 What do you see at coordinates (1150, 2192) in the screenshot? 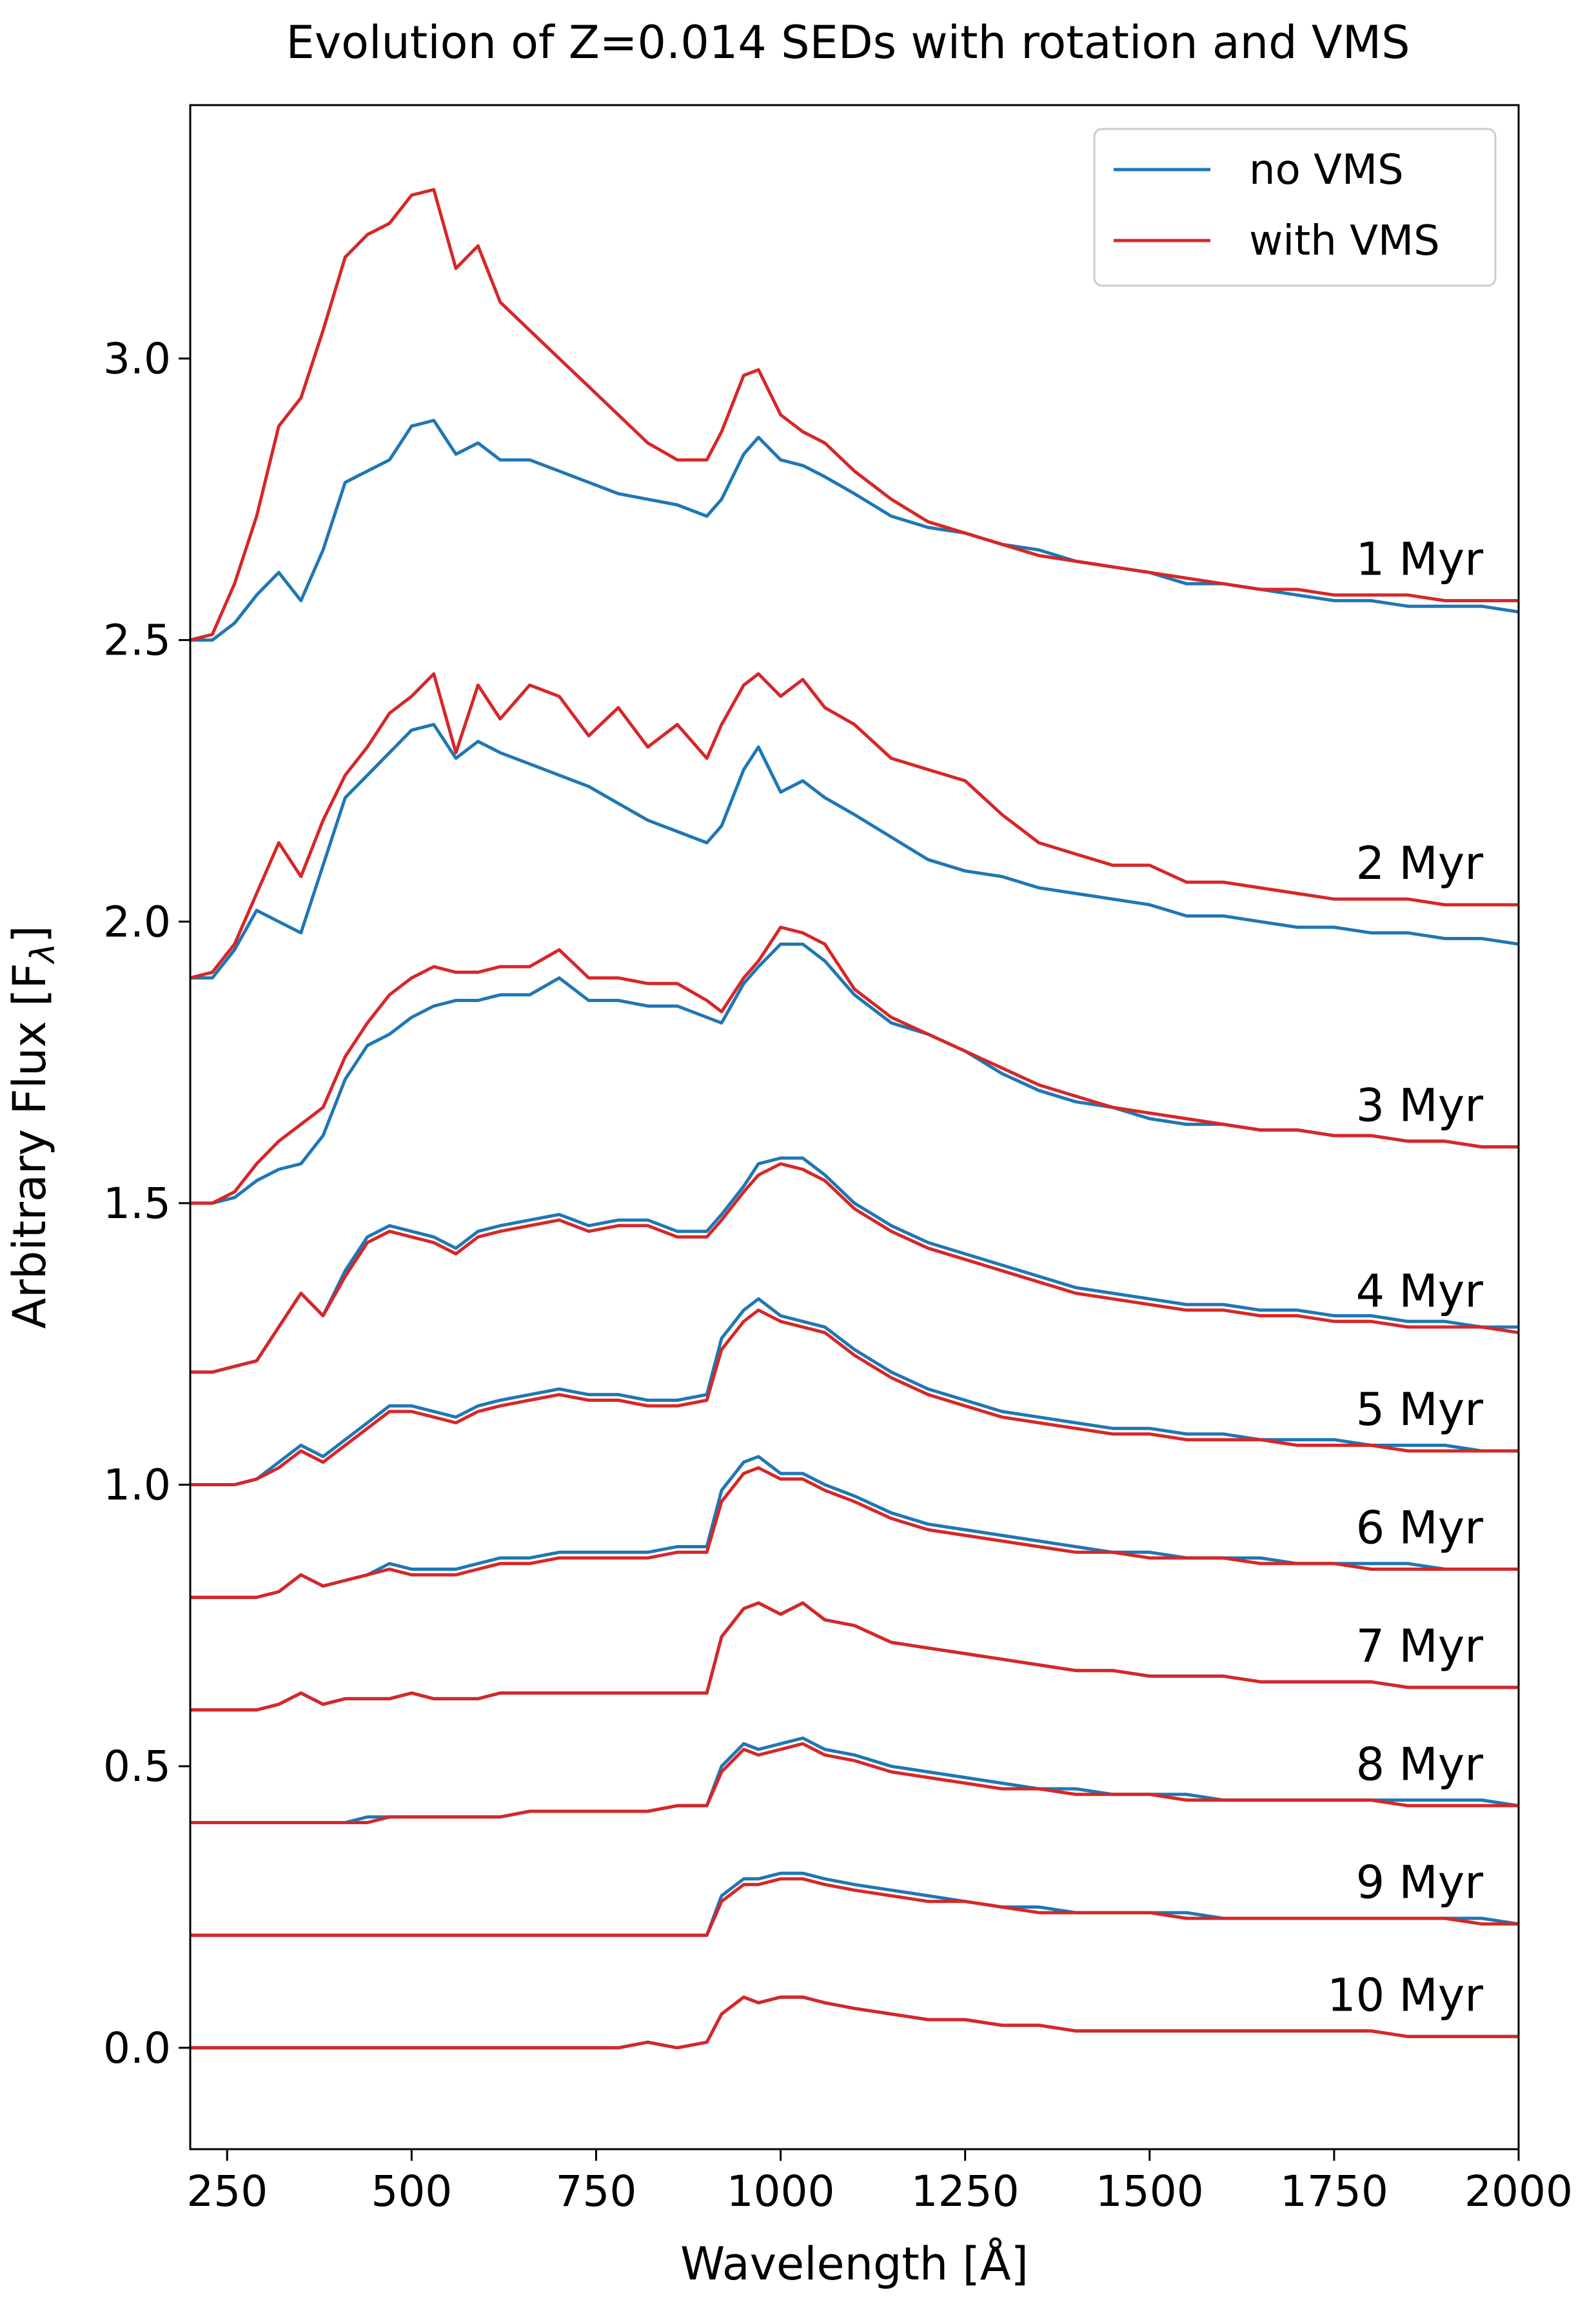
I see `x-tick-label: 1500` at bounding box center [1150, 2192].